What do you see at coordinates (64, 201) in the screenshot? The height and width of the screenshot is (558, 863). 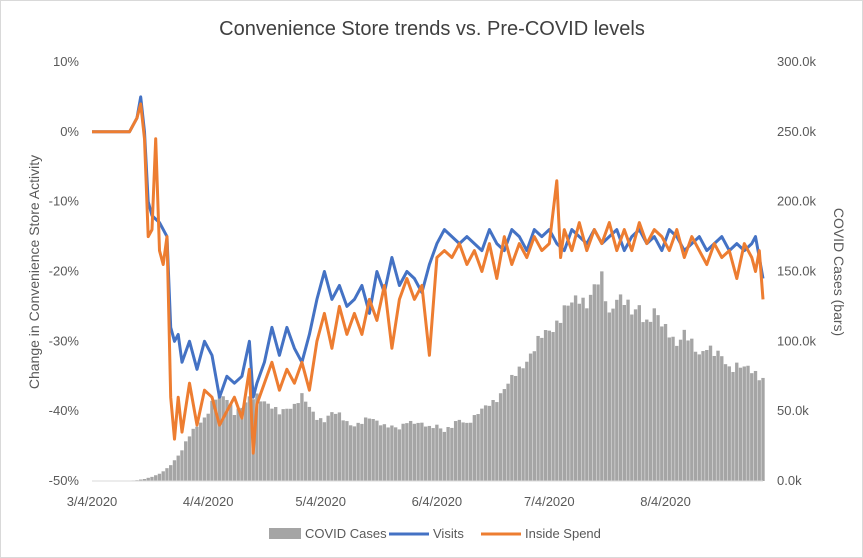 I see `left-tick-label: -10%` at bounding box center [64, 201].